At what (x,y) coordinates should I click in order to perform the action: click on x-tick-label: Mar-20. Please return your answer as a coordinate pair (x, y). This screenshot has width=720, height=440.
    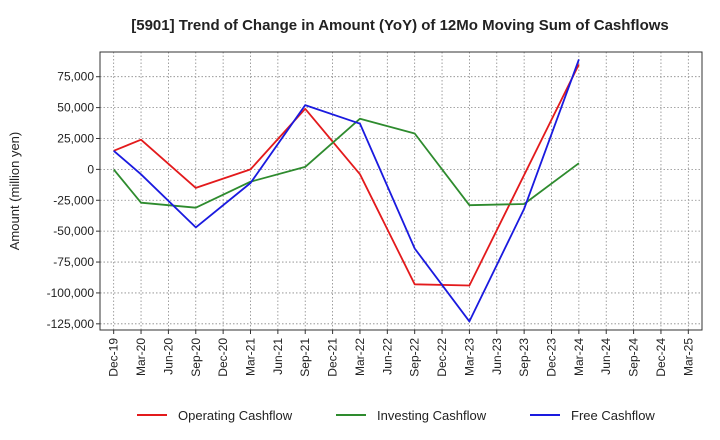
    Looking at the image, I should click on (141, 357).